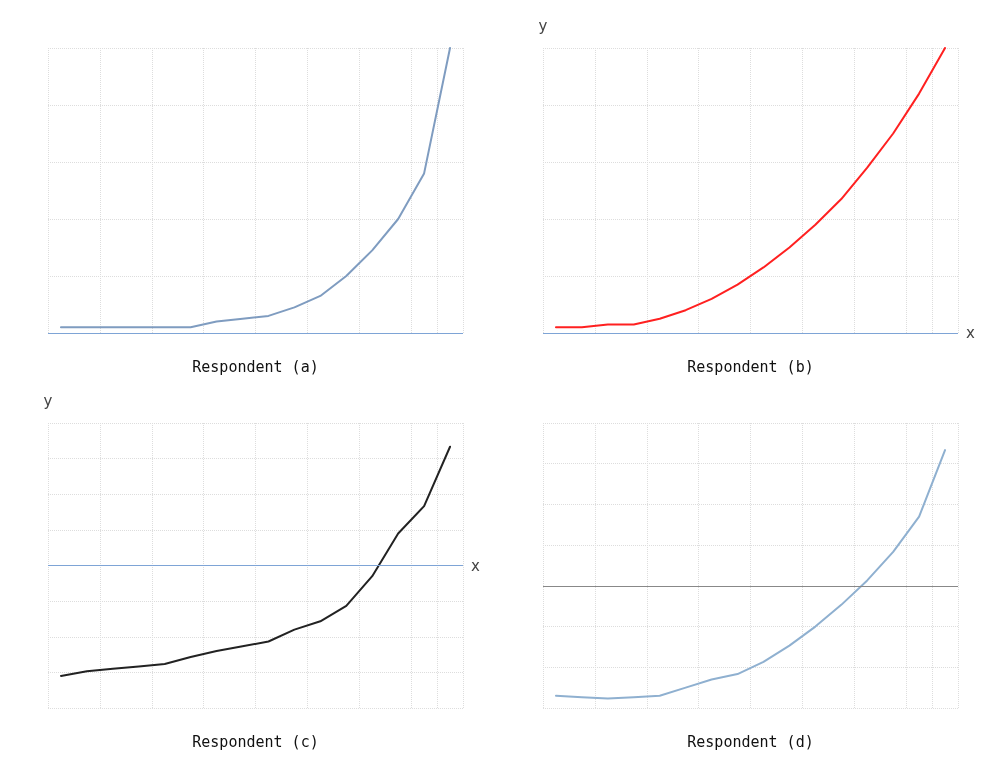 Image resolution: width=1006 pixels, height=767 pixels. What do you see at coordinates (255, 741) in the screenshot?
I see `text: Respondent (c)` at bounding box center [255, 741].